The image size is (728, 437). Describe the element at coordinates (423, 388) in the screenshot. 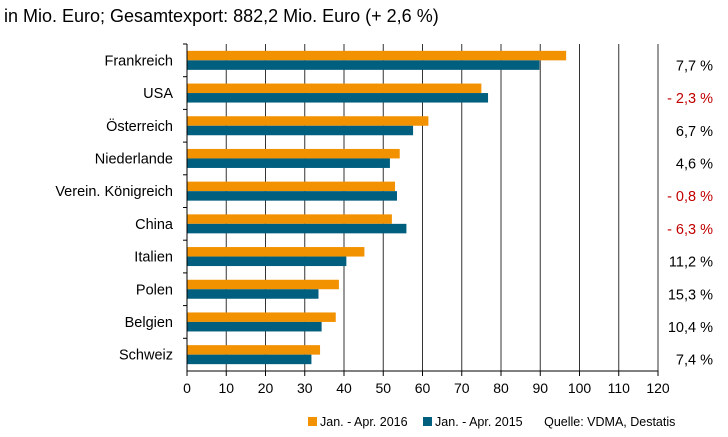

I see `x-tick-label: 60` at that location.